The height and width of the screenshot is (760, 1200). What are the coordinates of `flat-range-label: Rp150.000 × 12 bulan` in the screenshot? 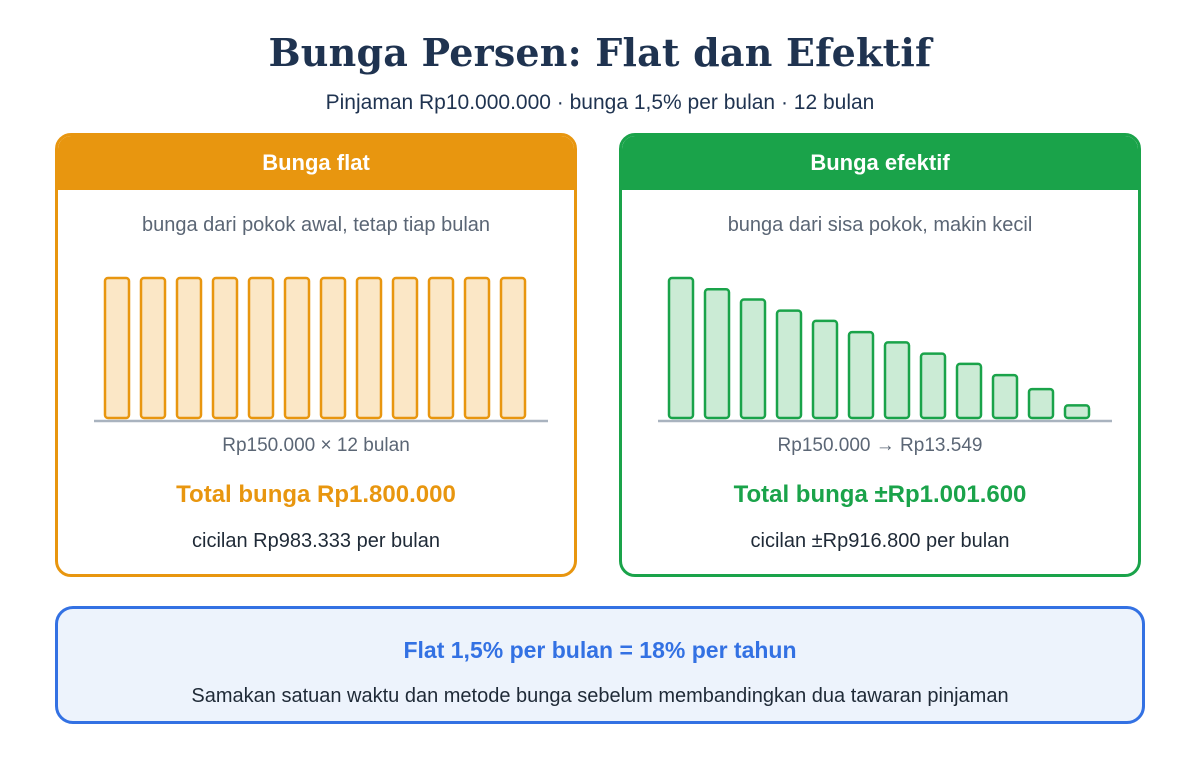 It's located at (316, 445).